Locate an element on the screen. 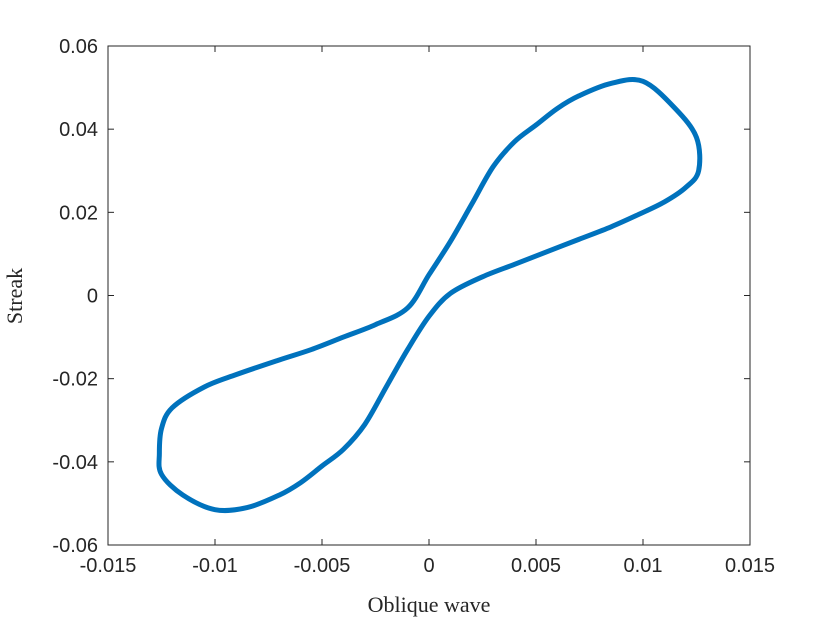 The height and width of the screenshot is (623, 830). y-tick-label: -0.04 is located at coordinates (75, 463).